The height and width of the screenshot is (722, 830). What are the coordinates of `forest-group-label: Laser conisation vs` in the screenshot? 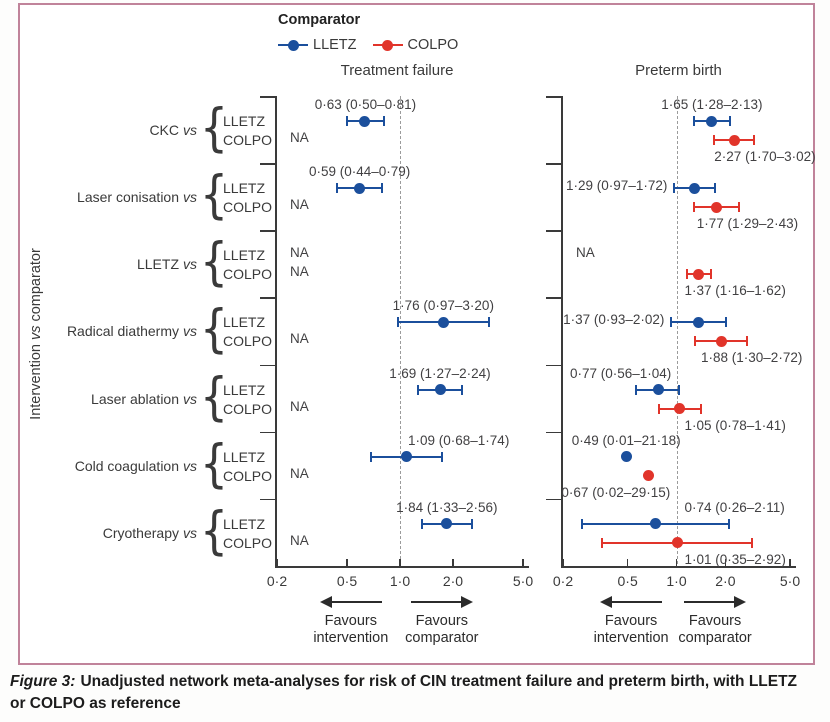 It's located at (107, 197).